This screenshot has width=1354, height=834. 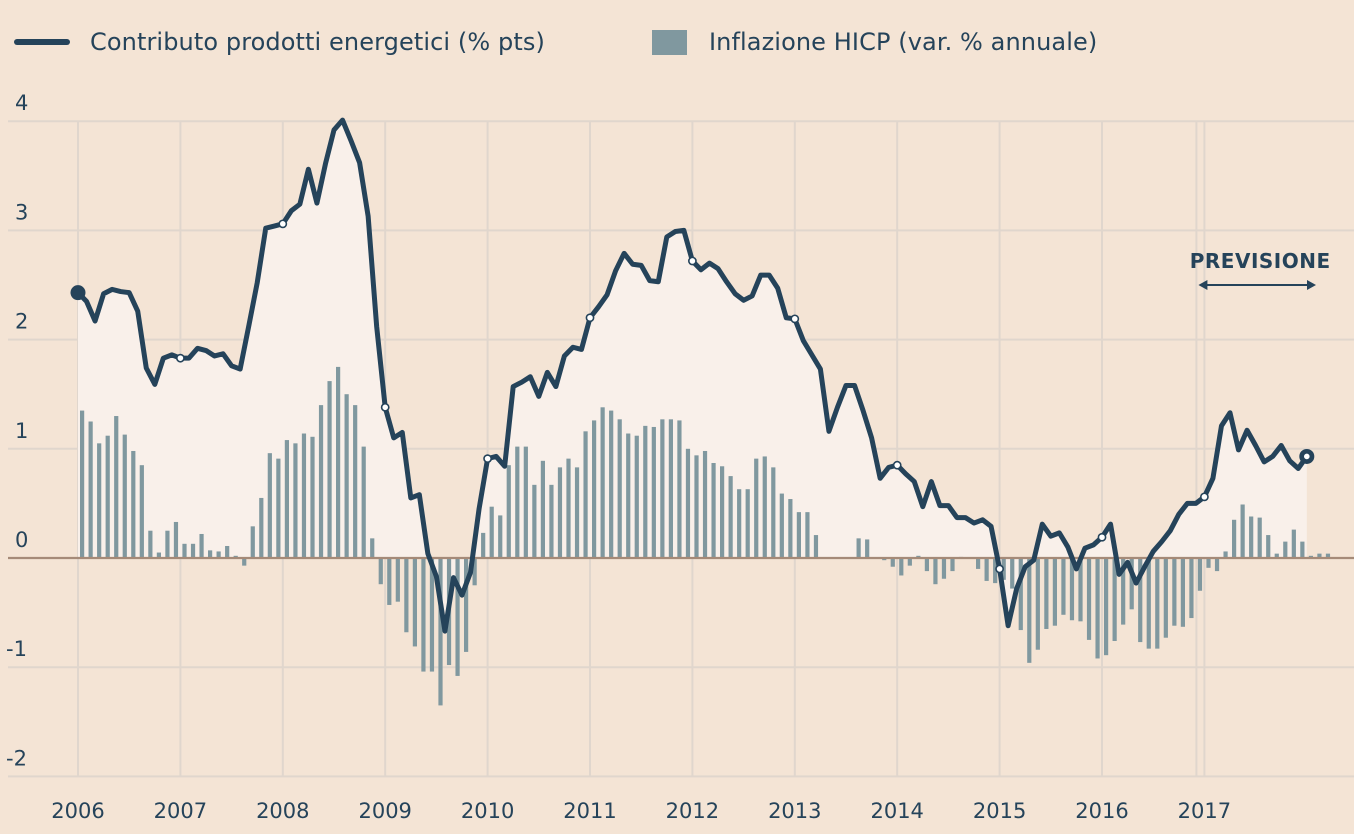 I want to click on legend-line-swatch, so click(x=42, y=42).